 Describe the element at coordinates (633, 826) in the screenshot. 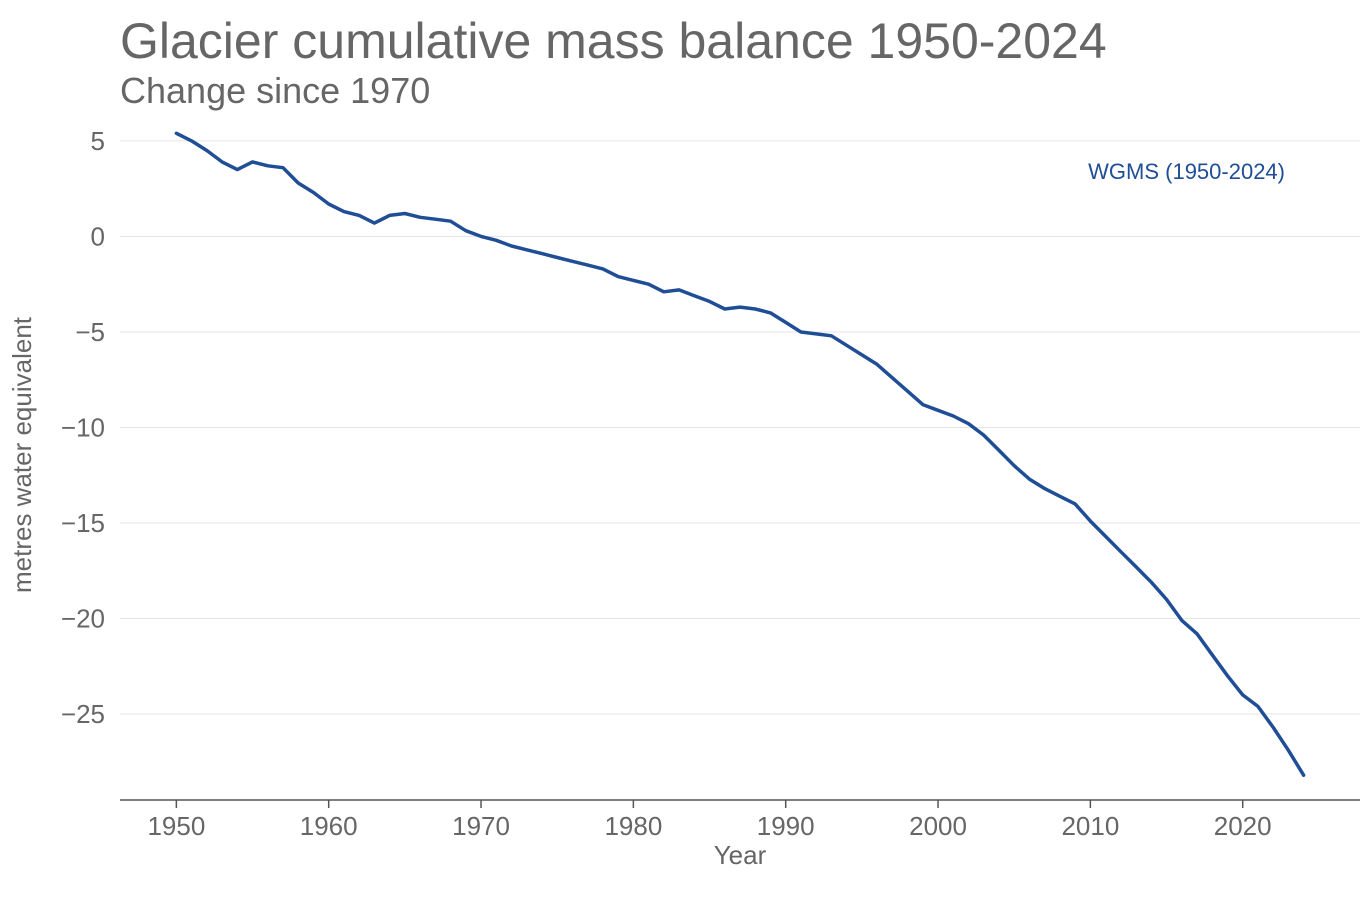

I see `x-tick-label: 1980` at that location.